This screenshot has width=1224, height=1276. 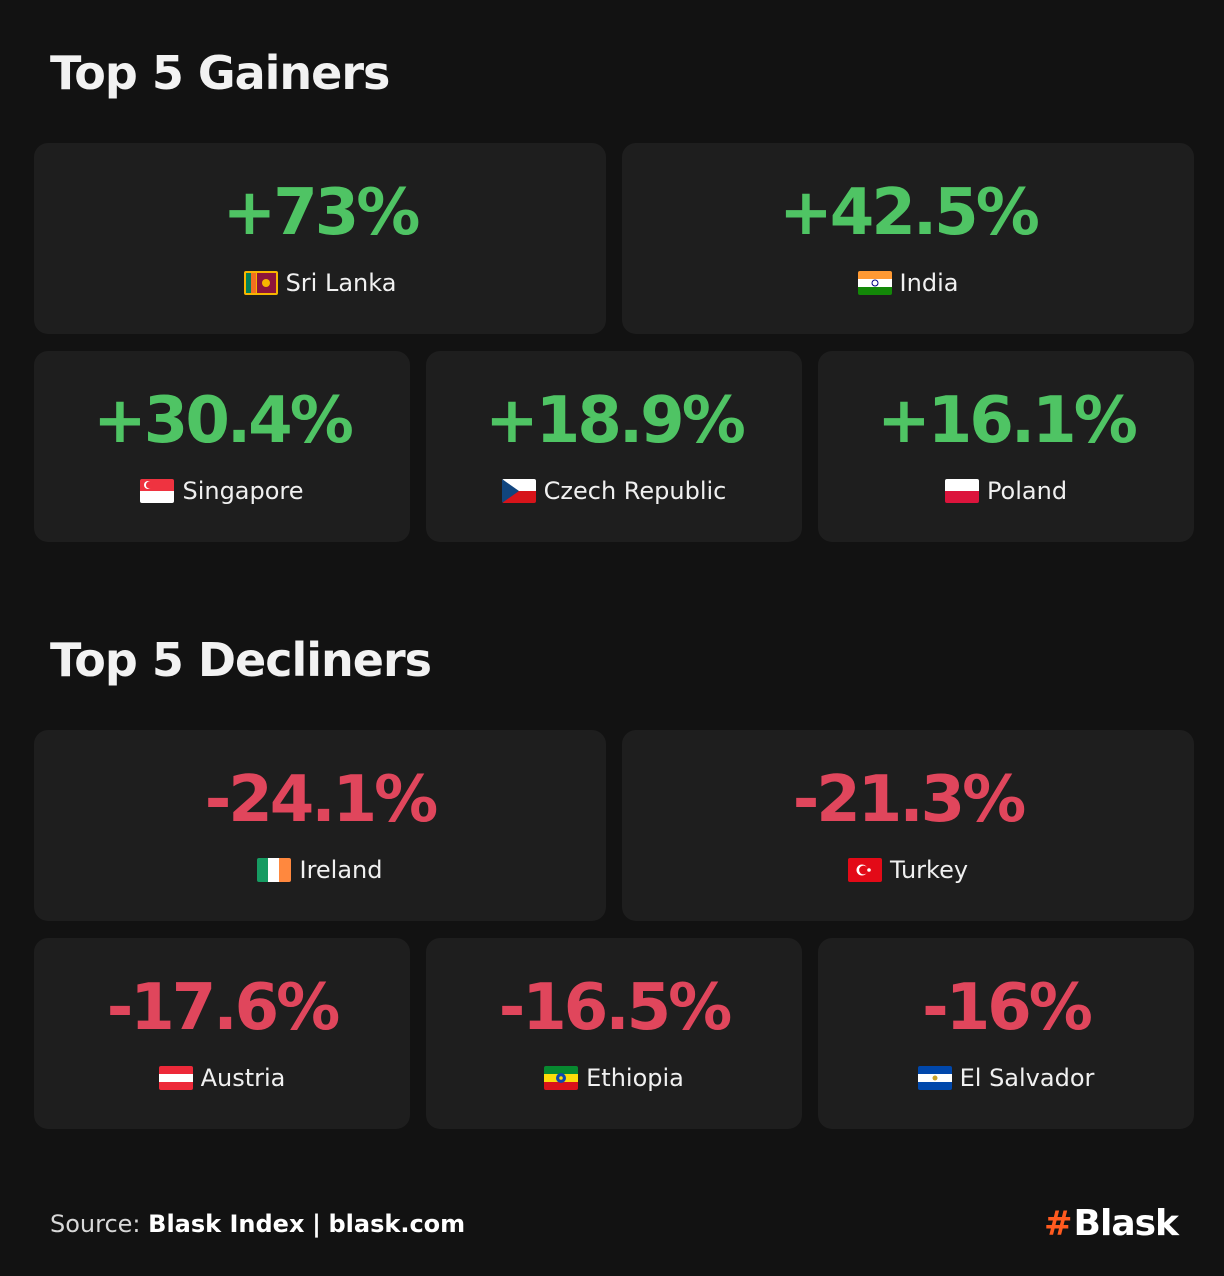 I want to click on ethiopia-flag-icon, so click(x=561, y=1078).